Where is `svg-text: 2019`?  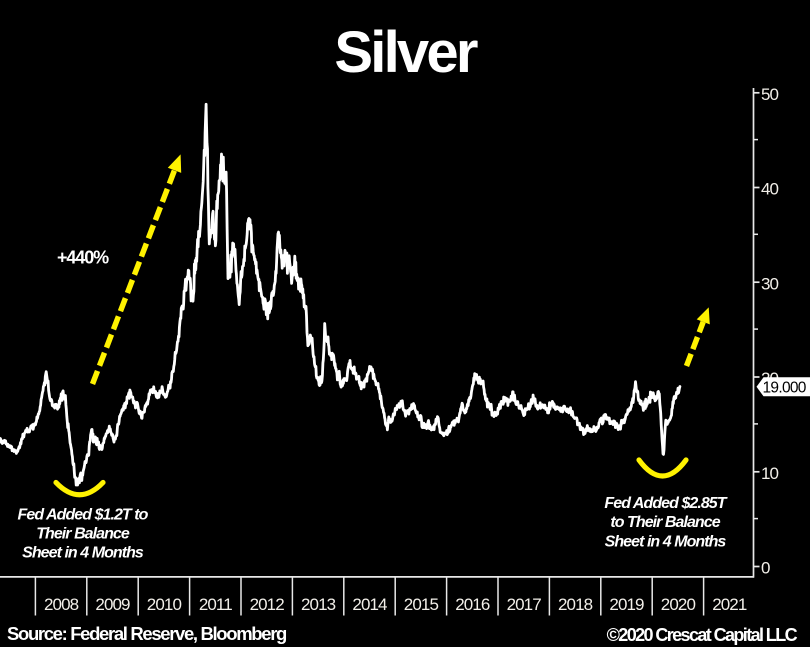
svg-text: 2019 is located at coordinates (626, 604).